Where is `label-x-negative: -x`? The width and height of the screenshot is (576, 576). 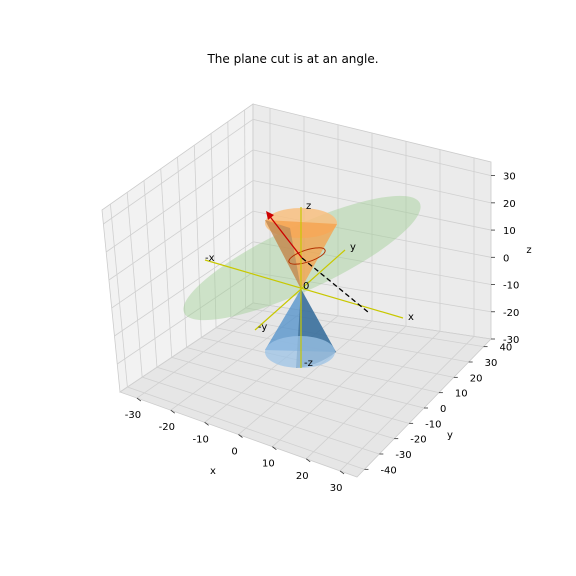
label-x-negative: -x is located at coordinates (210, 258).